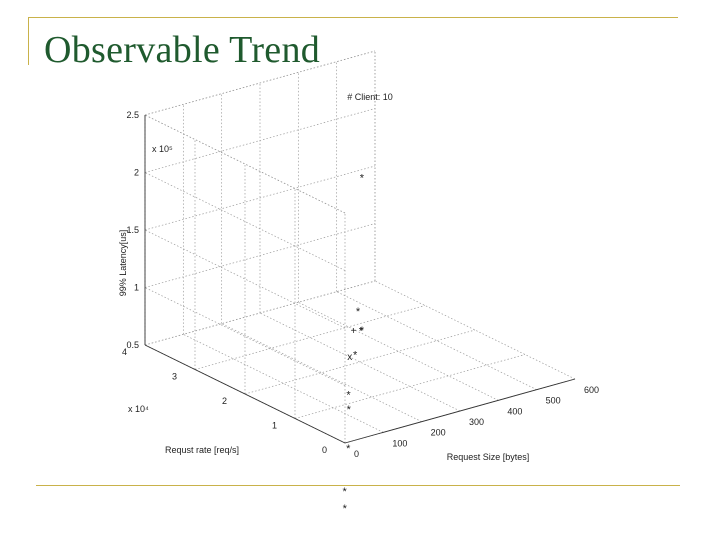 Image resolution: width=720 pixels, height=540 pixels. Describe the element at coordinates (136, 288) in the screenshot. I see `z-tick-label: 1` at that location.